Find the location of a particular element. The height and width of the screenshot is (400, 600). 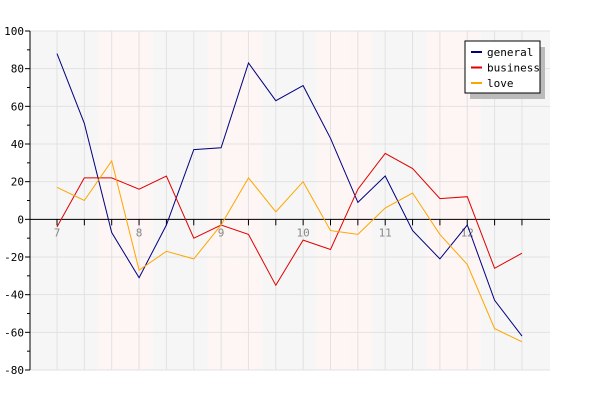

y-tick-label: 40 is located at coordinates (17, 144).